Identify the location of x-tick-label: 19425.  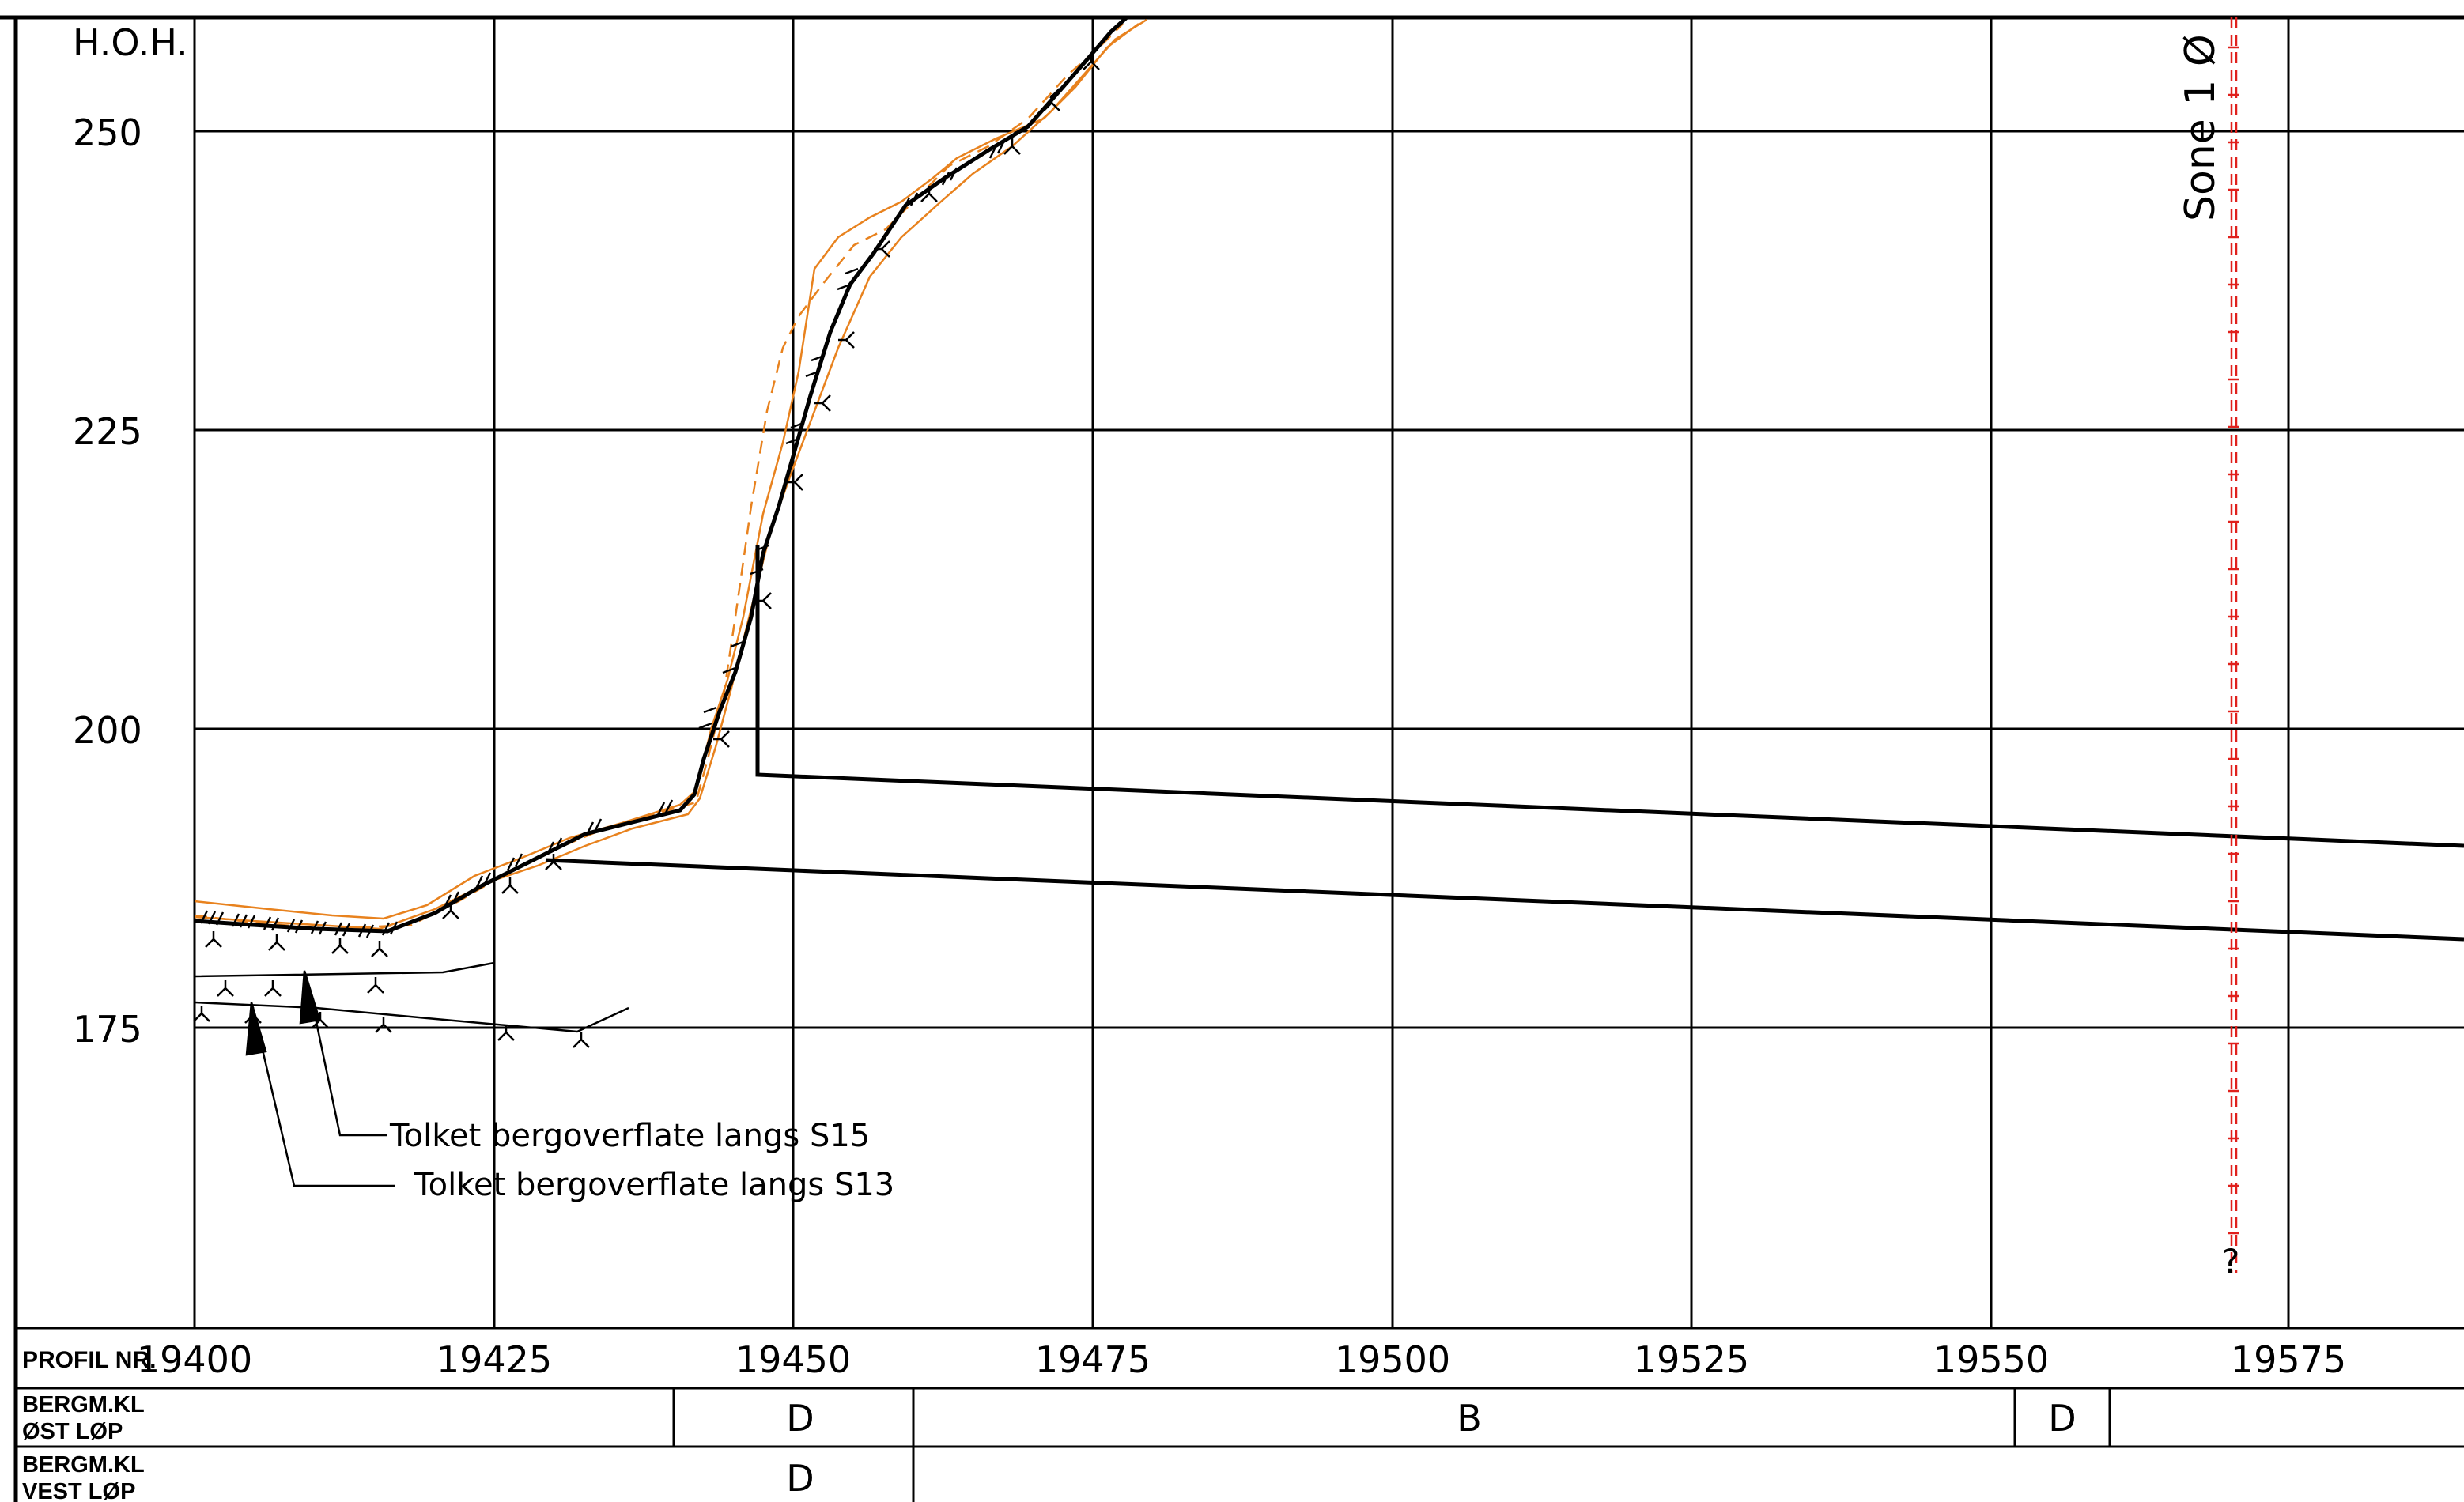
(494, 1359).